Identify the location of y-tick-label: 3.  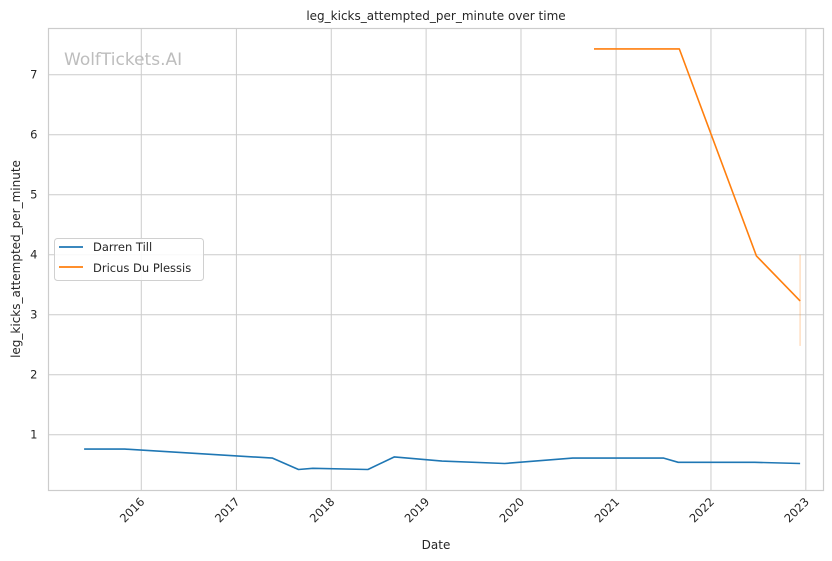
(33, 315).